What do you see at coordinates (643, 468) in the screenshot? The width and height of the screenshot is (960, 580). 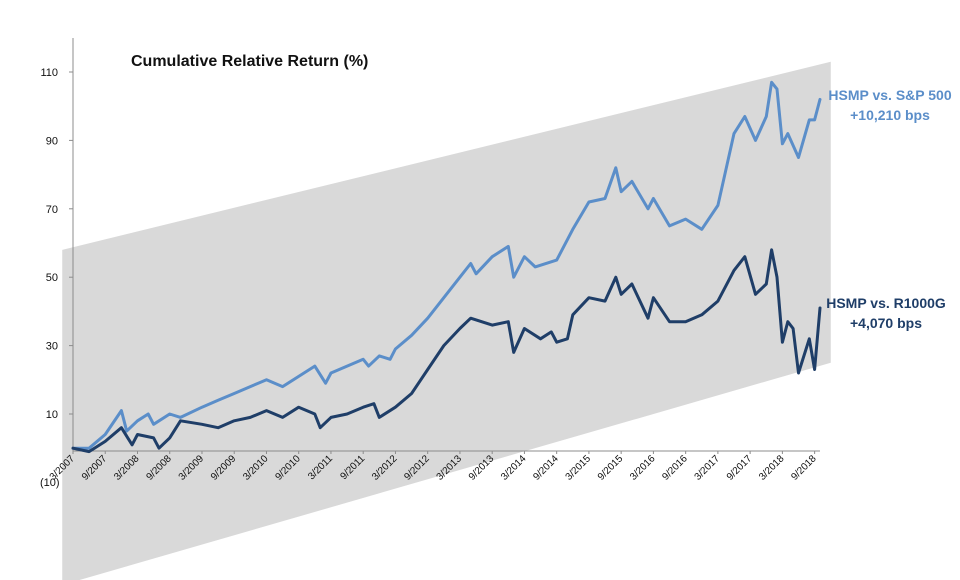 I see `x-tick-label: 3/2016` at bounding box center [643, 468].